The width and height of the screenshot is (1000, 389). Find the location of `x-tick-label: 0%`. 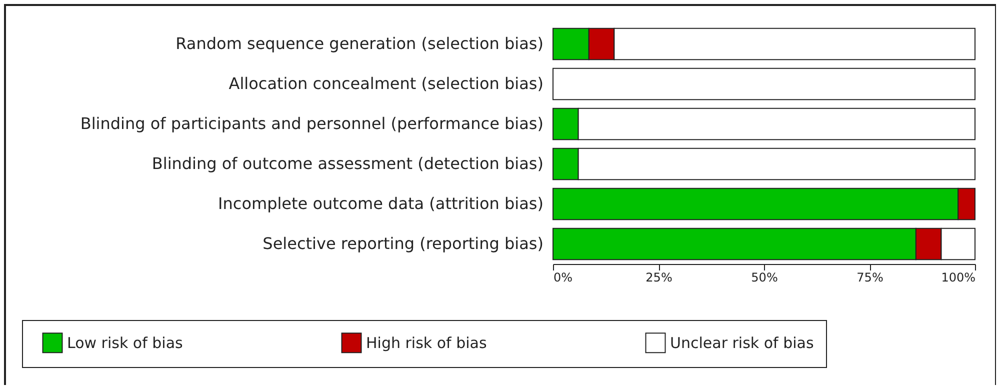

x-tick-label: 0% is located at coordinates (563, 277).